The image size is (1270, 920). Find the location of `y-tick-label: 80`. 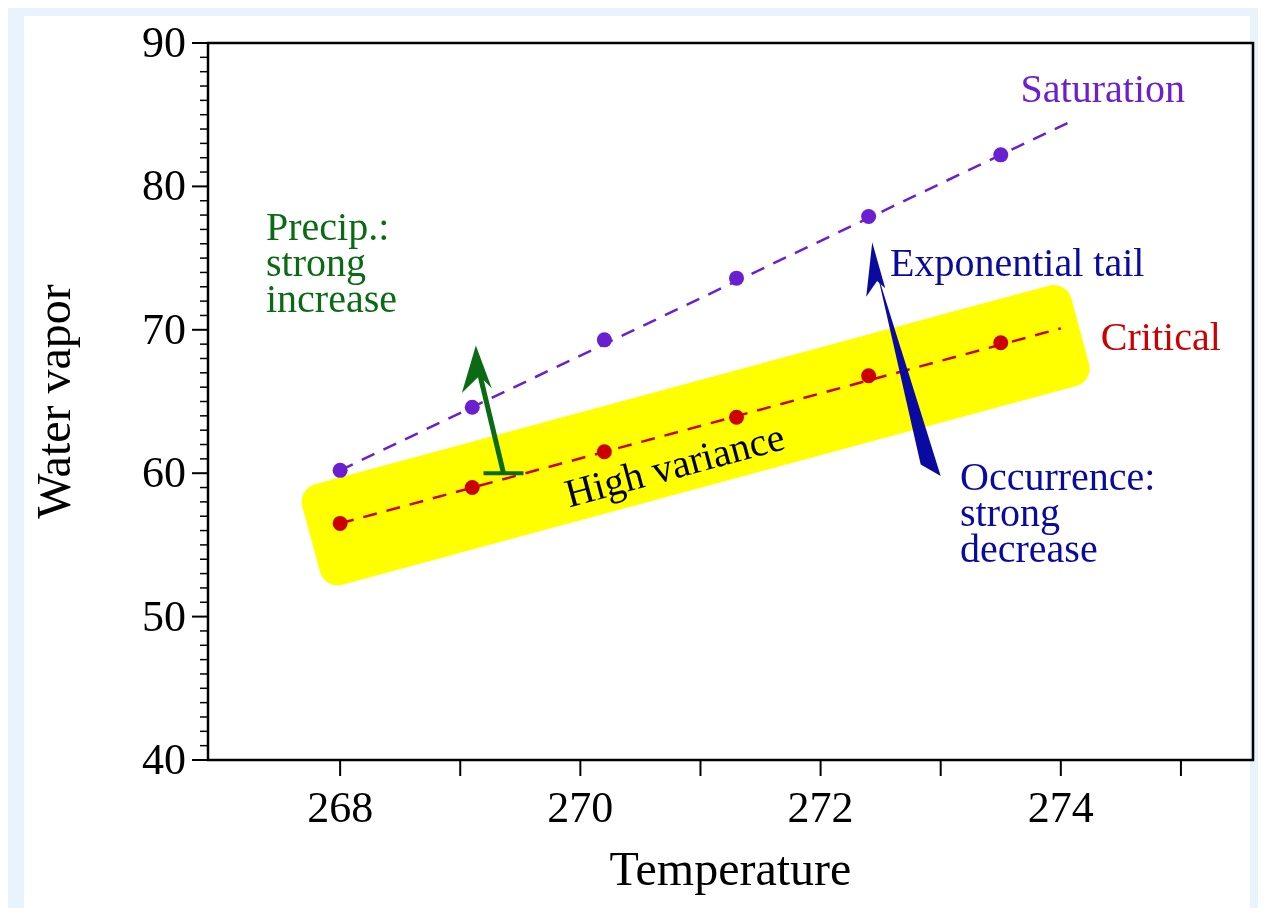

y-tick-label: 80 is located at coordinates (164, 186).